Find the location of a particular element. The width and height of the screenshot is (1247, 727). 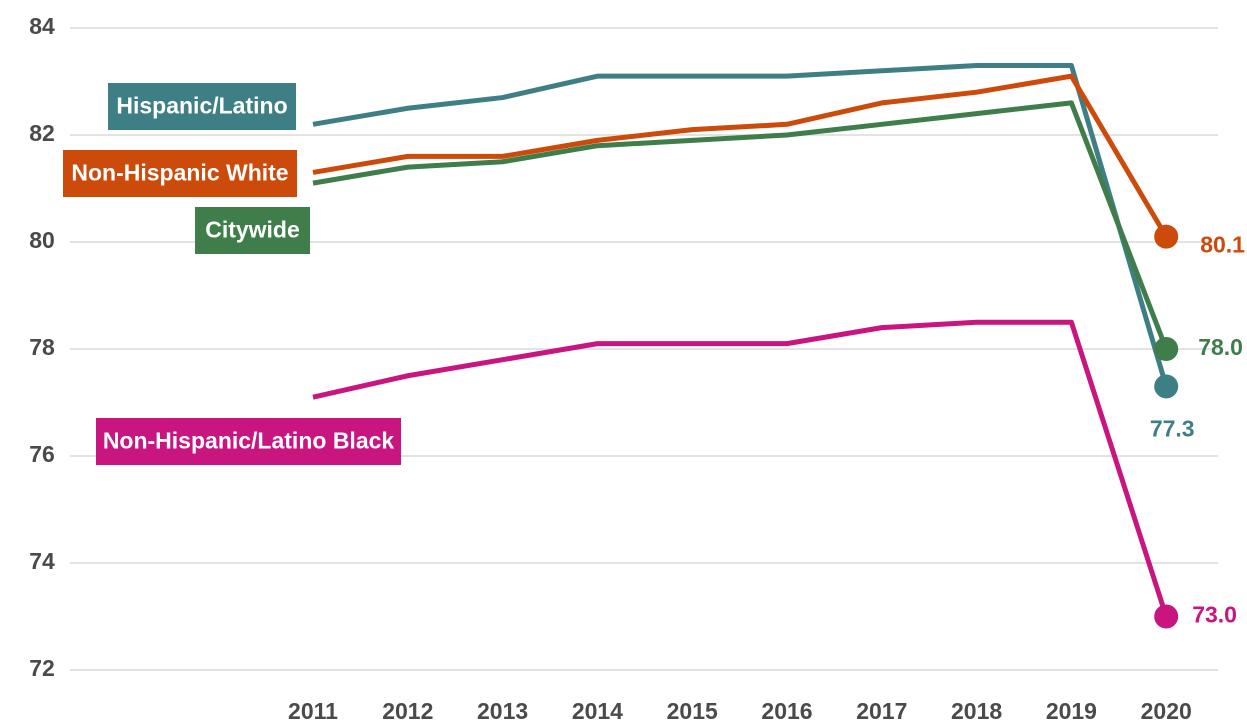

legend-label: Non-Hispanic/Latino Black is located at coordinates (249, 441).